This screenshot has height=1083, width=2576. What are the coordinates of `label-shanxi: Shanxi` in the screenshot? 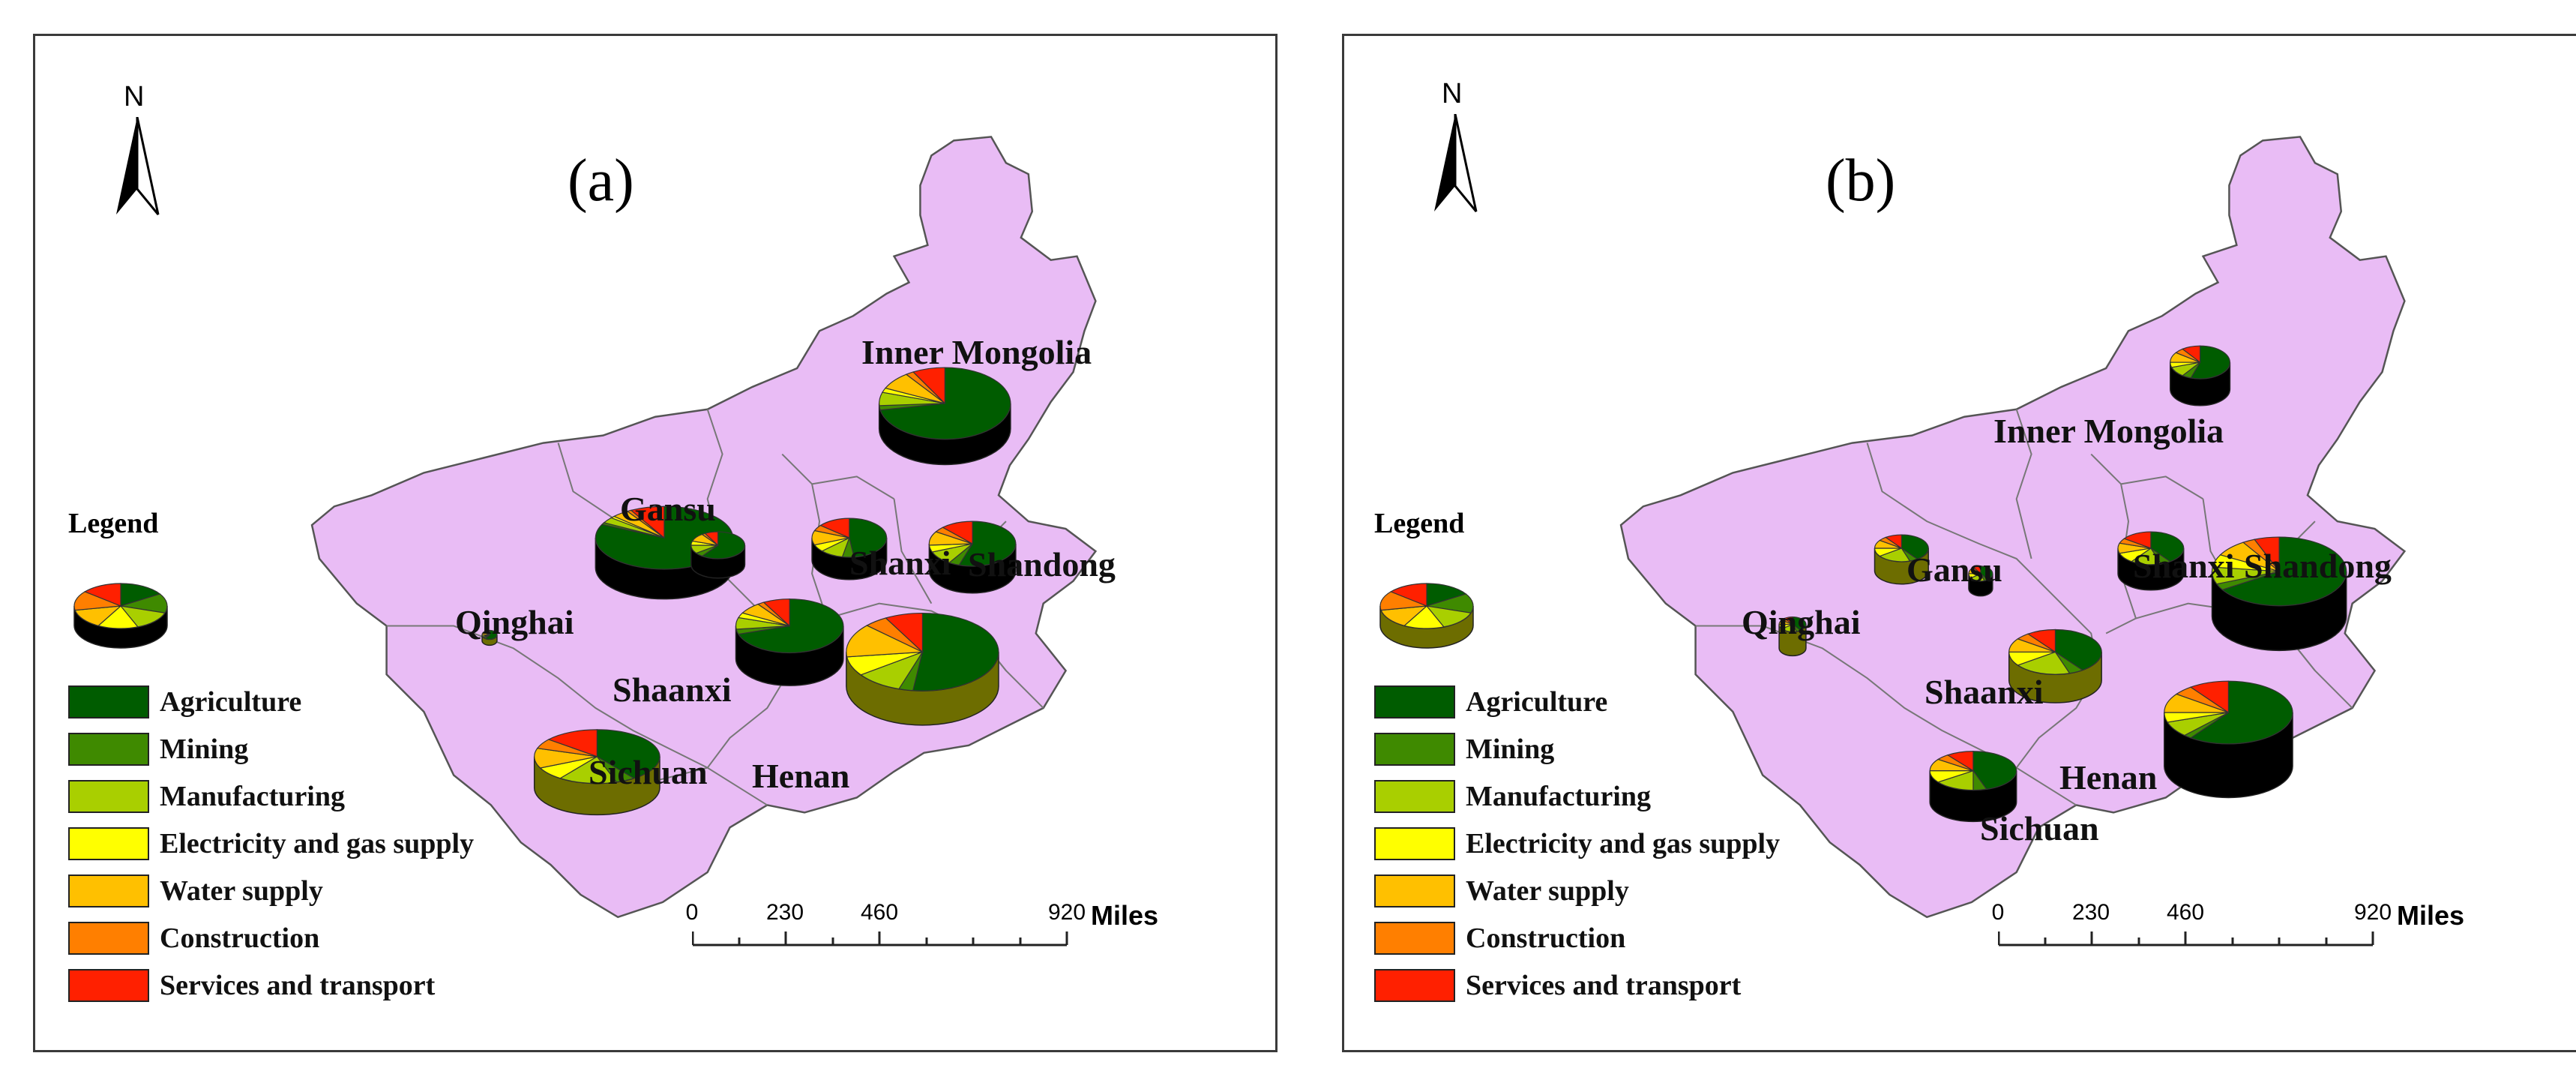 It's located at (2184, 566).